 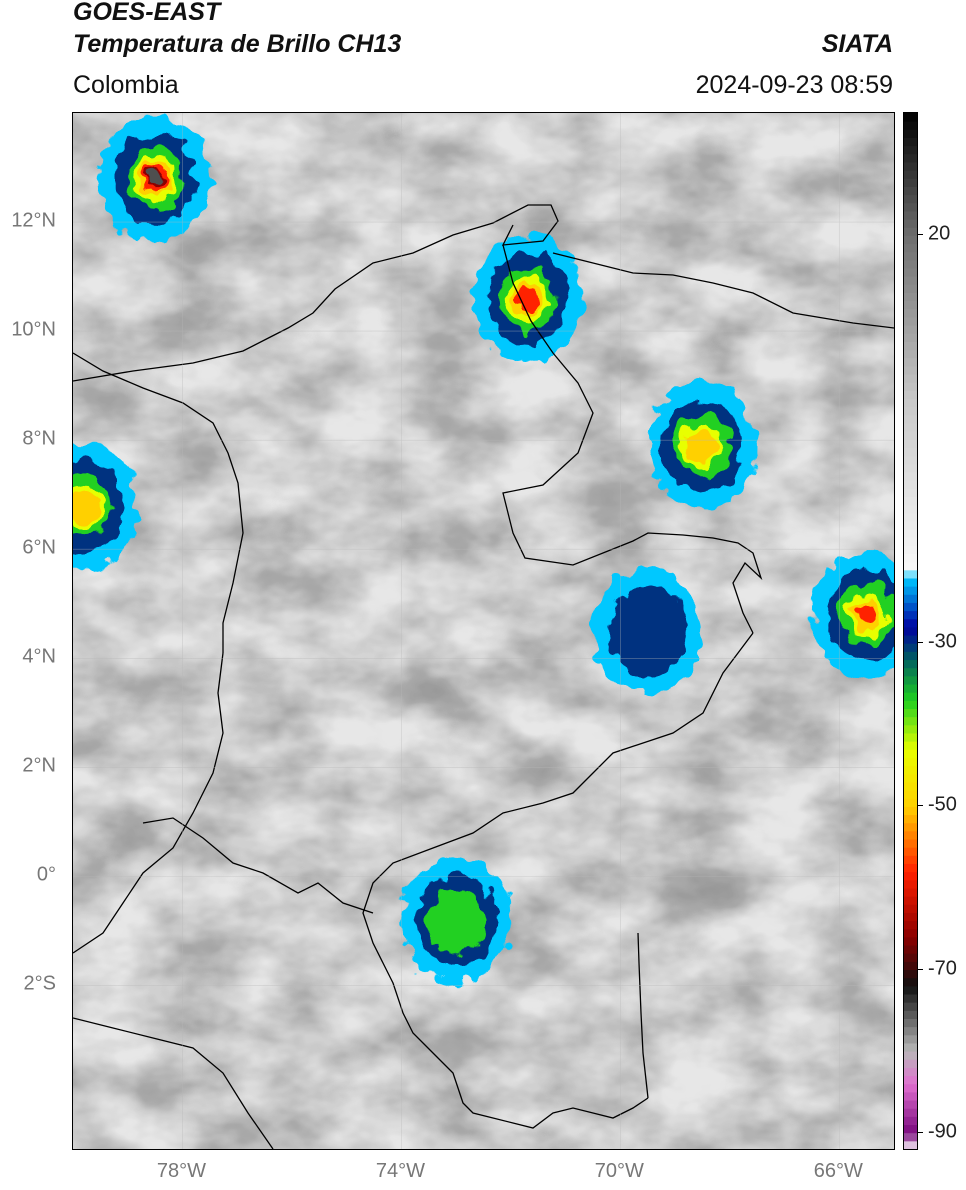 What do you see at coordinates (942, 968) in the screenshot?
I see `colorbar-tick-label: -70` at bounding box center [942, 968].